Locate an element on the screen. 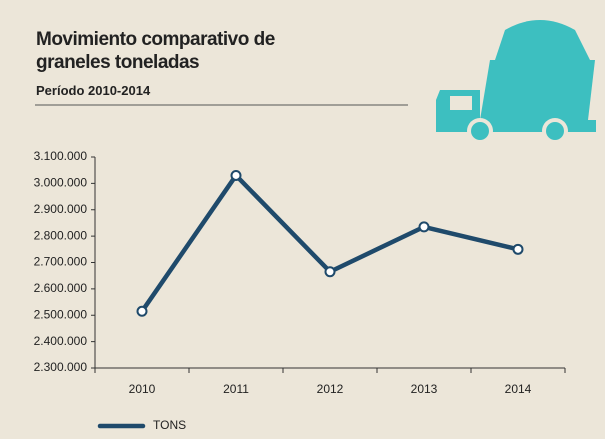 Image resolution: width=605 pixels, height=439 pixels. legend-label: TONS is located at coordinates (169, 425).